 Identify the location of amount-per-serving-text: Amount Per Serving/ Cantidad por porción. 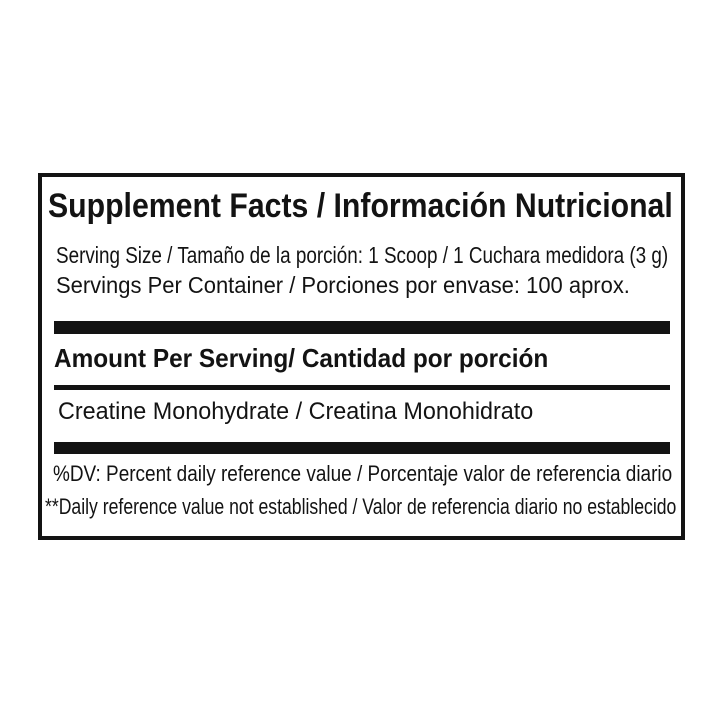
(301, 358).